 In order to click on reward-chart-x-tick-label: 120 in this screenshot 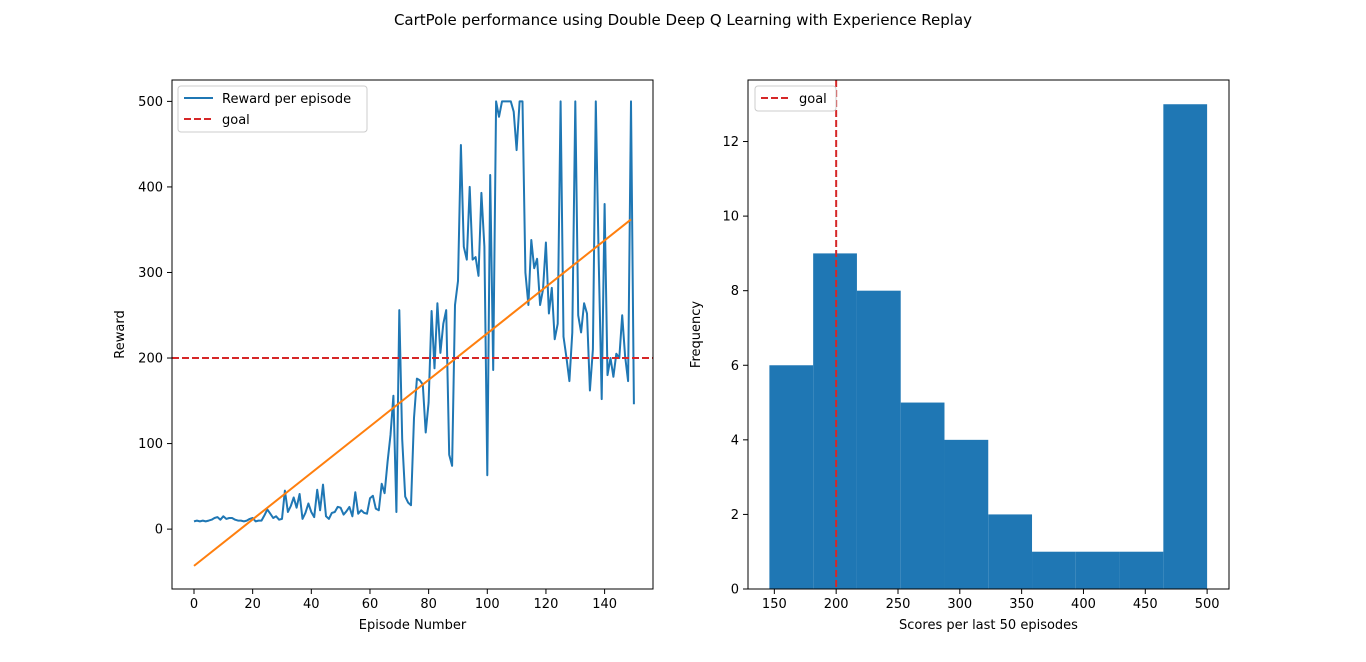, I will do `click(546, 604)`.